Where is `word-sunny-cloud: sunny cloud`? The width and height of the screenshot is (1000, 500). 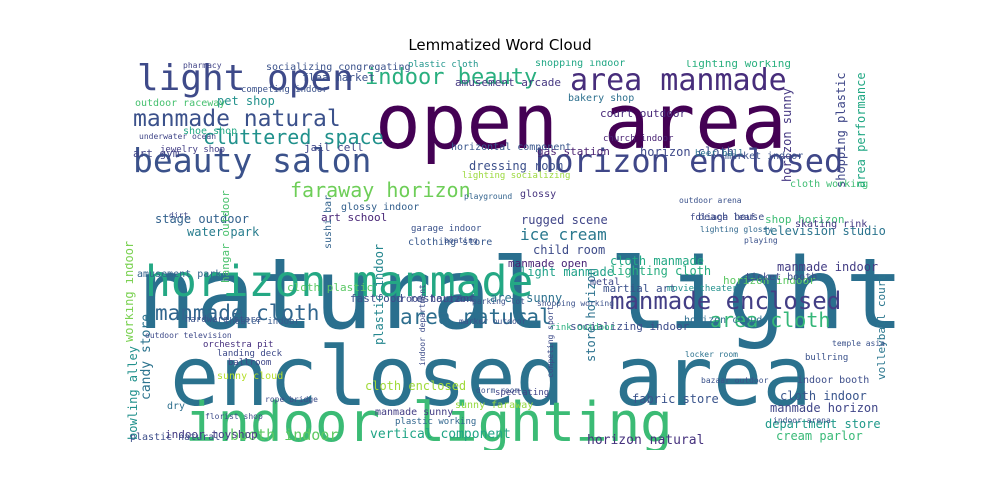
word-sunny-cloud: sunny cloud is located at coordinates (250, 376).